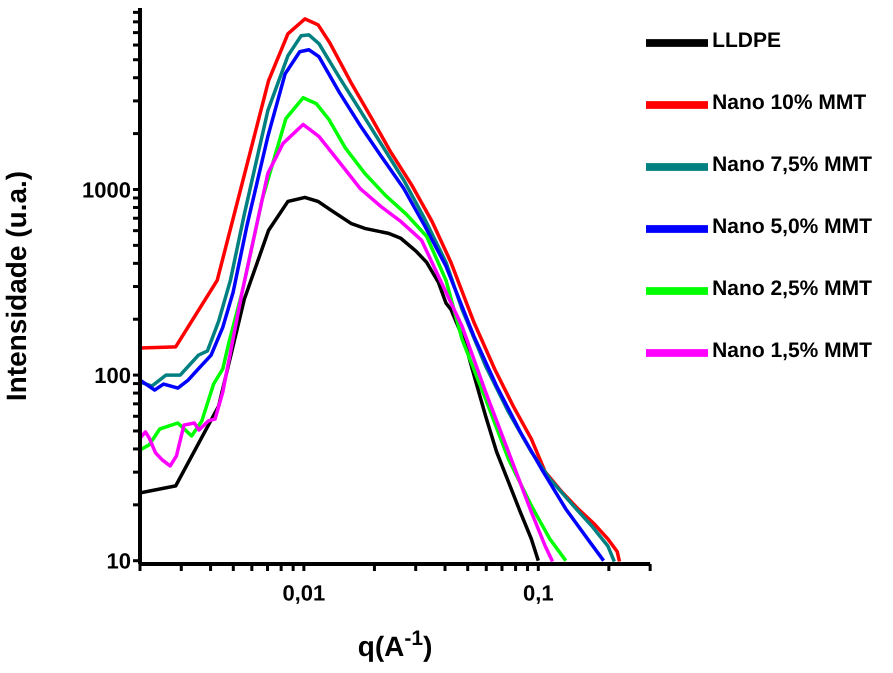  I want to click on y-tick-label: 100, so click(112, 375).